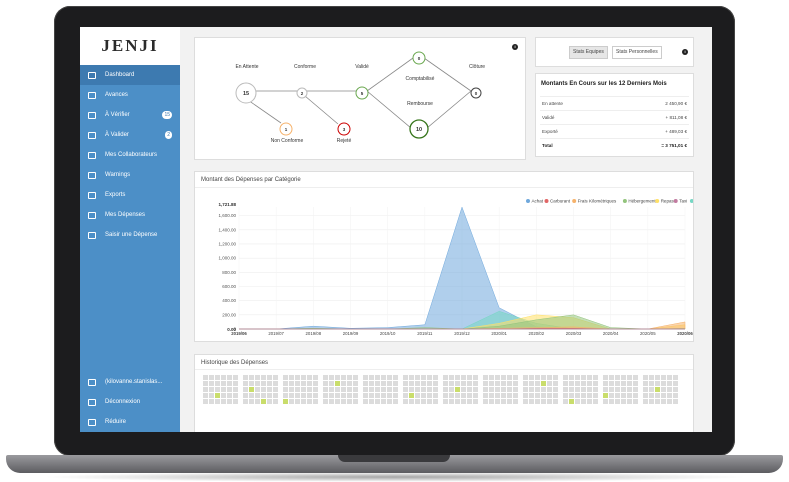 Image resolution: width=789 pixels, height=482 pixels. What do you see at coordinates (597, 201) in the screenshot?
I see `legend-item: Frais Kilométriques` at bounding box center [597, 201].